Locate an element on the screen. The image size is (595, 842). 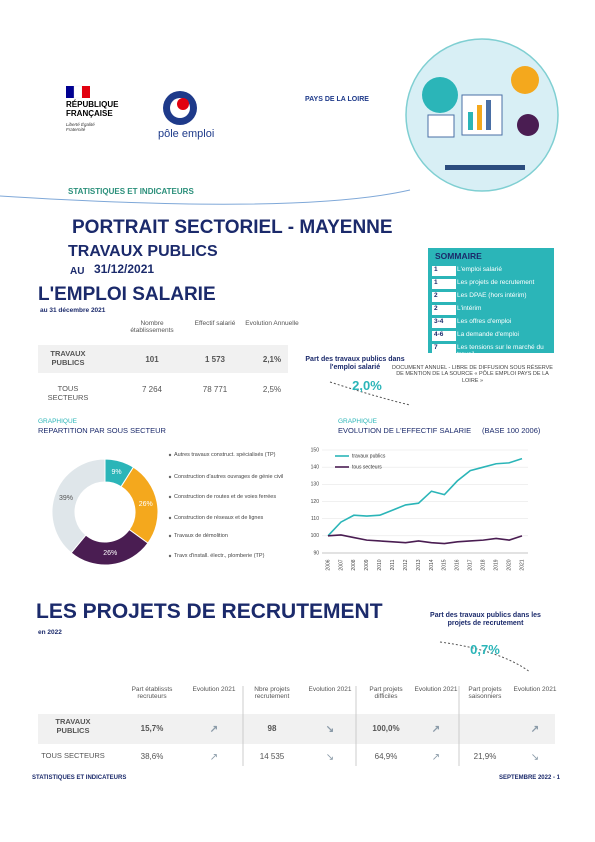
x-tick-label: 2019 is located at coordinates (496, 564).